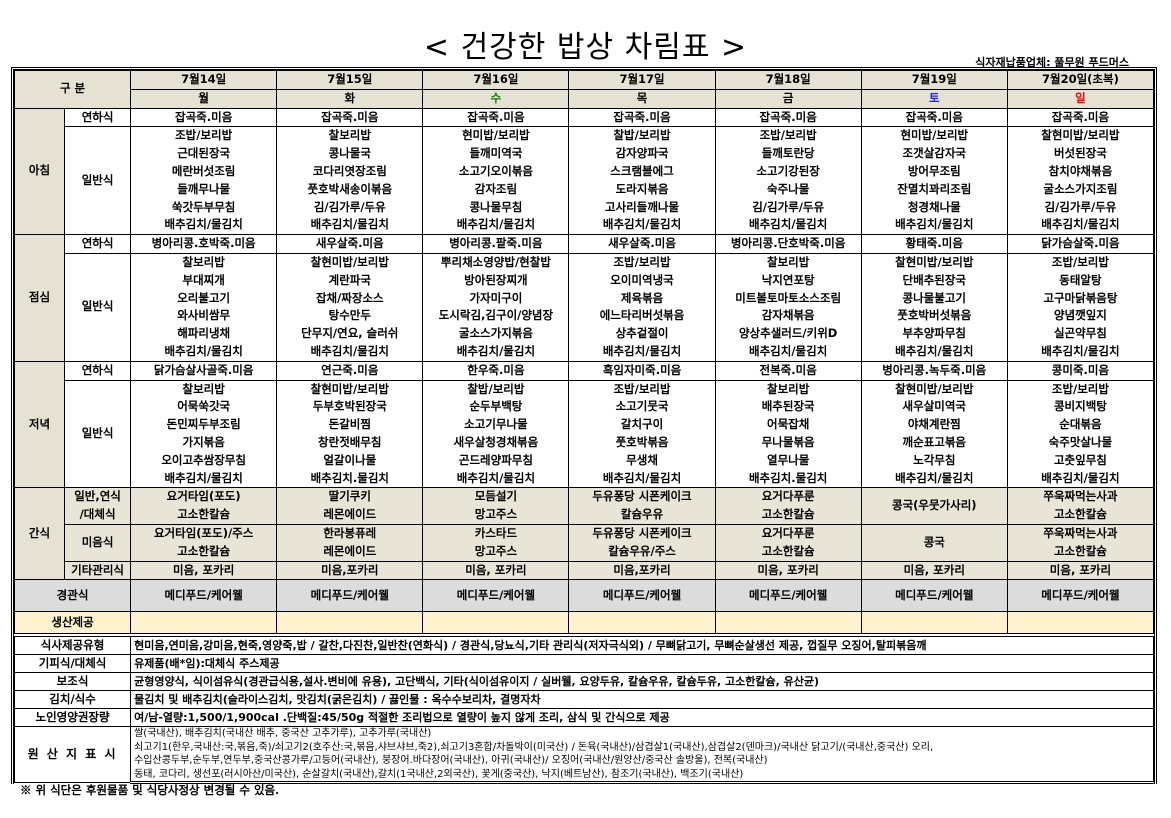  Describe the element at coordinates (349, 496) in the screenshot. I see `menu-item: 딸기쿠키` at that location.